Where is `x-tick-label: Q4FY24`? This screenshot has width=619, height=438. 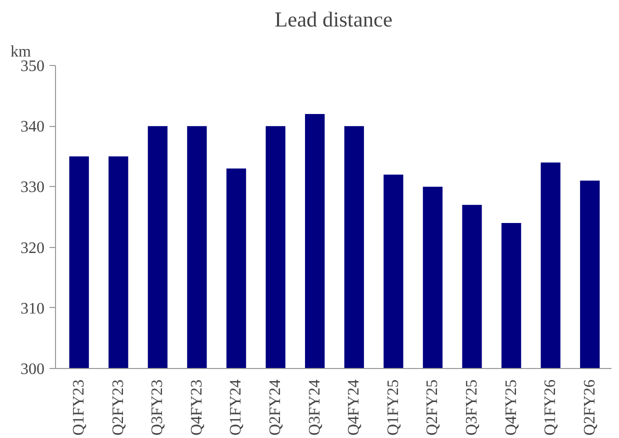 x-tick-label: Q4FY24 is located at coordinates (354, 407).